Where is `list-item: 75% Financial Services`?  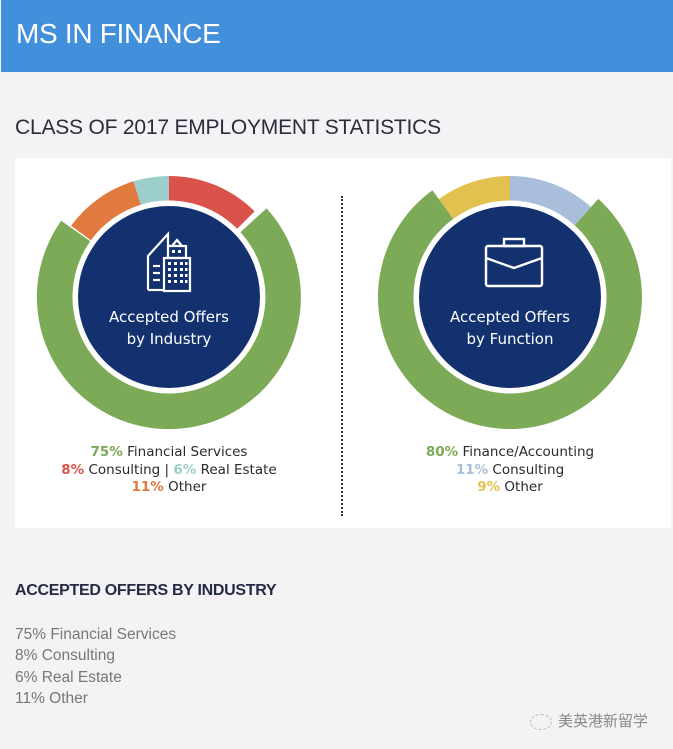 list-item: 75% Financial Services is located at coordinates (96, 634).